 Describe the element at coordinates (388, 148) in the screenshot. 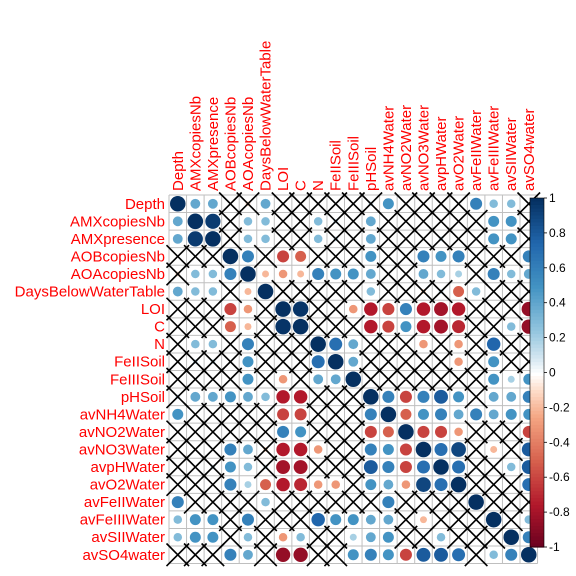

I see `column-label-avNH4Water: avNH4Water` at that location.